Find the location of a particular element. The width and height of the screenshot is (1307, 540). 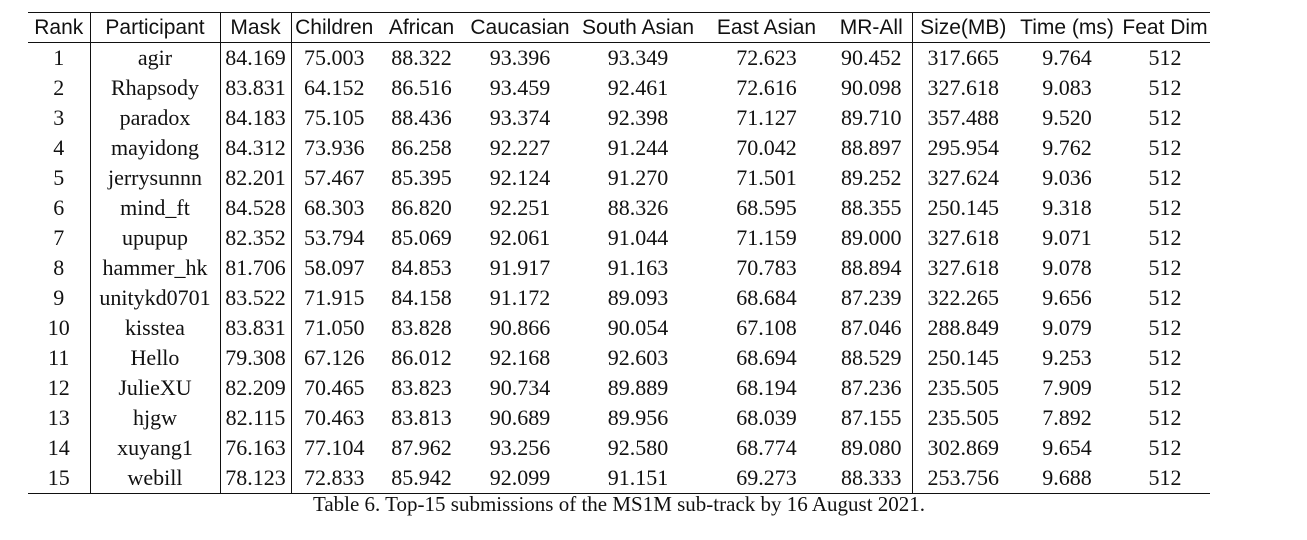

table-cell: 68.774 is located at coordinates (766, 447).